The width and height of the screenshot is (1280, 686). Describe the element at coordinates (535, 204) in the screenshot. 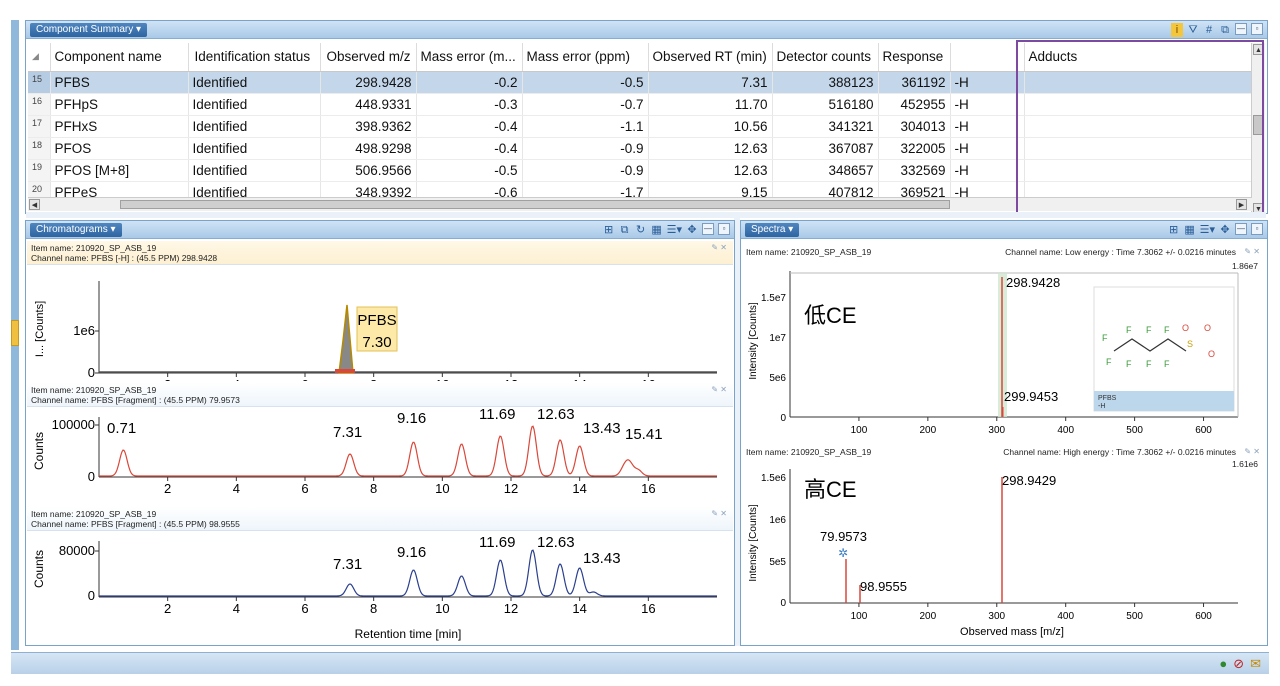

I see `hscroll-thumb` at that location.